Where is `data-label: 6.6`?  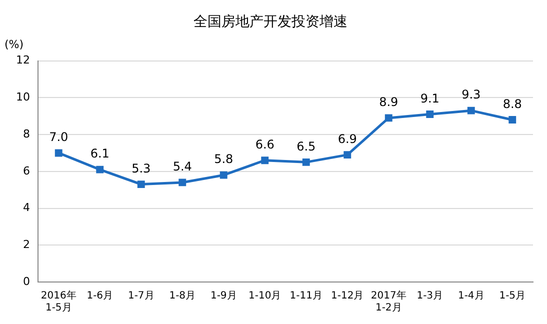
data-label: 6.6 is located at coordinates (264, 144).